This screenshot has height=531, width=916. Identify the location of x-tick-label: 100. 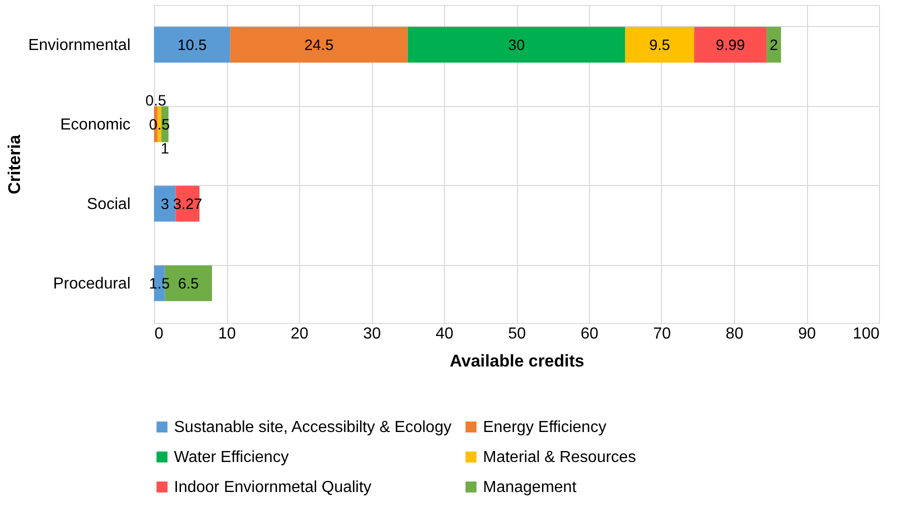
(866, 334).